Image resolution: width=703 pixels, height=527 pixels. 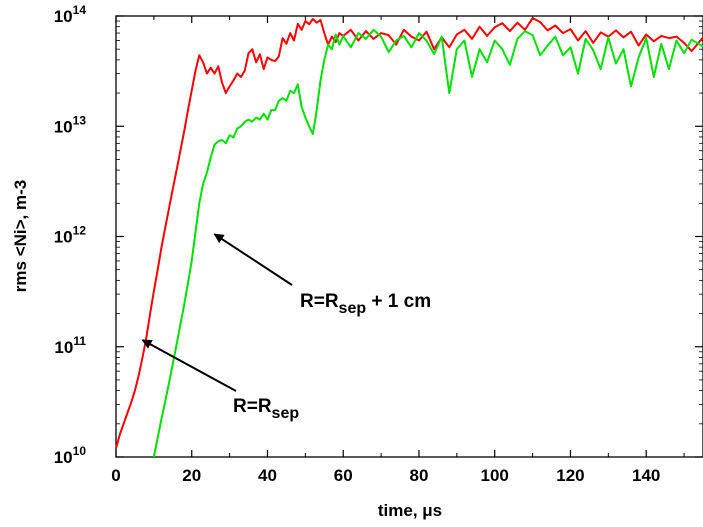 What do you see at coordinates (410, 510) in the screenshot?
I see `x-axis-title: time, μs` at bounding box center [410, 510].